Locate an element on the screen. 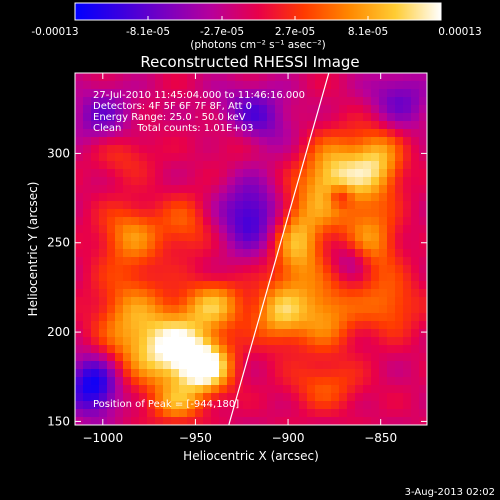 The width and height of the screenshot is (500, 500). chart-title: Reconstructed RHESSI Image is located at coordinates (249, 62).